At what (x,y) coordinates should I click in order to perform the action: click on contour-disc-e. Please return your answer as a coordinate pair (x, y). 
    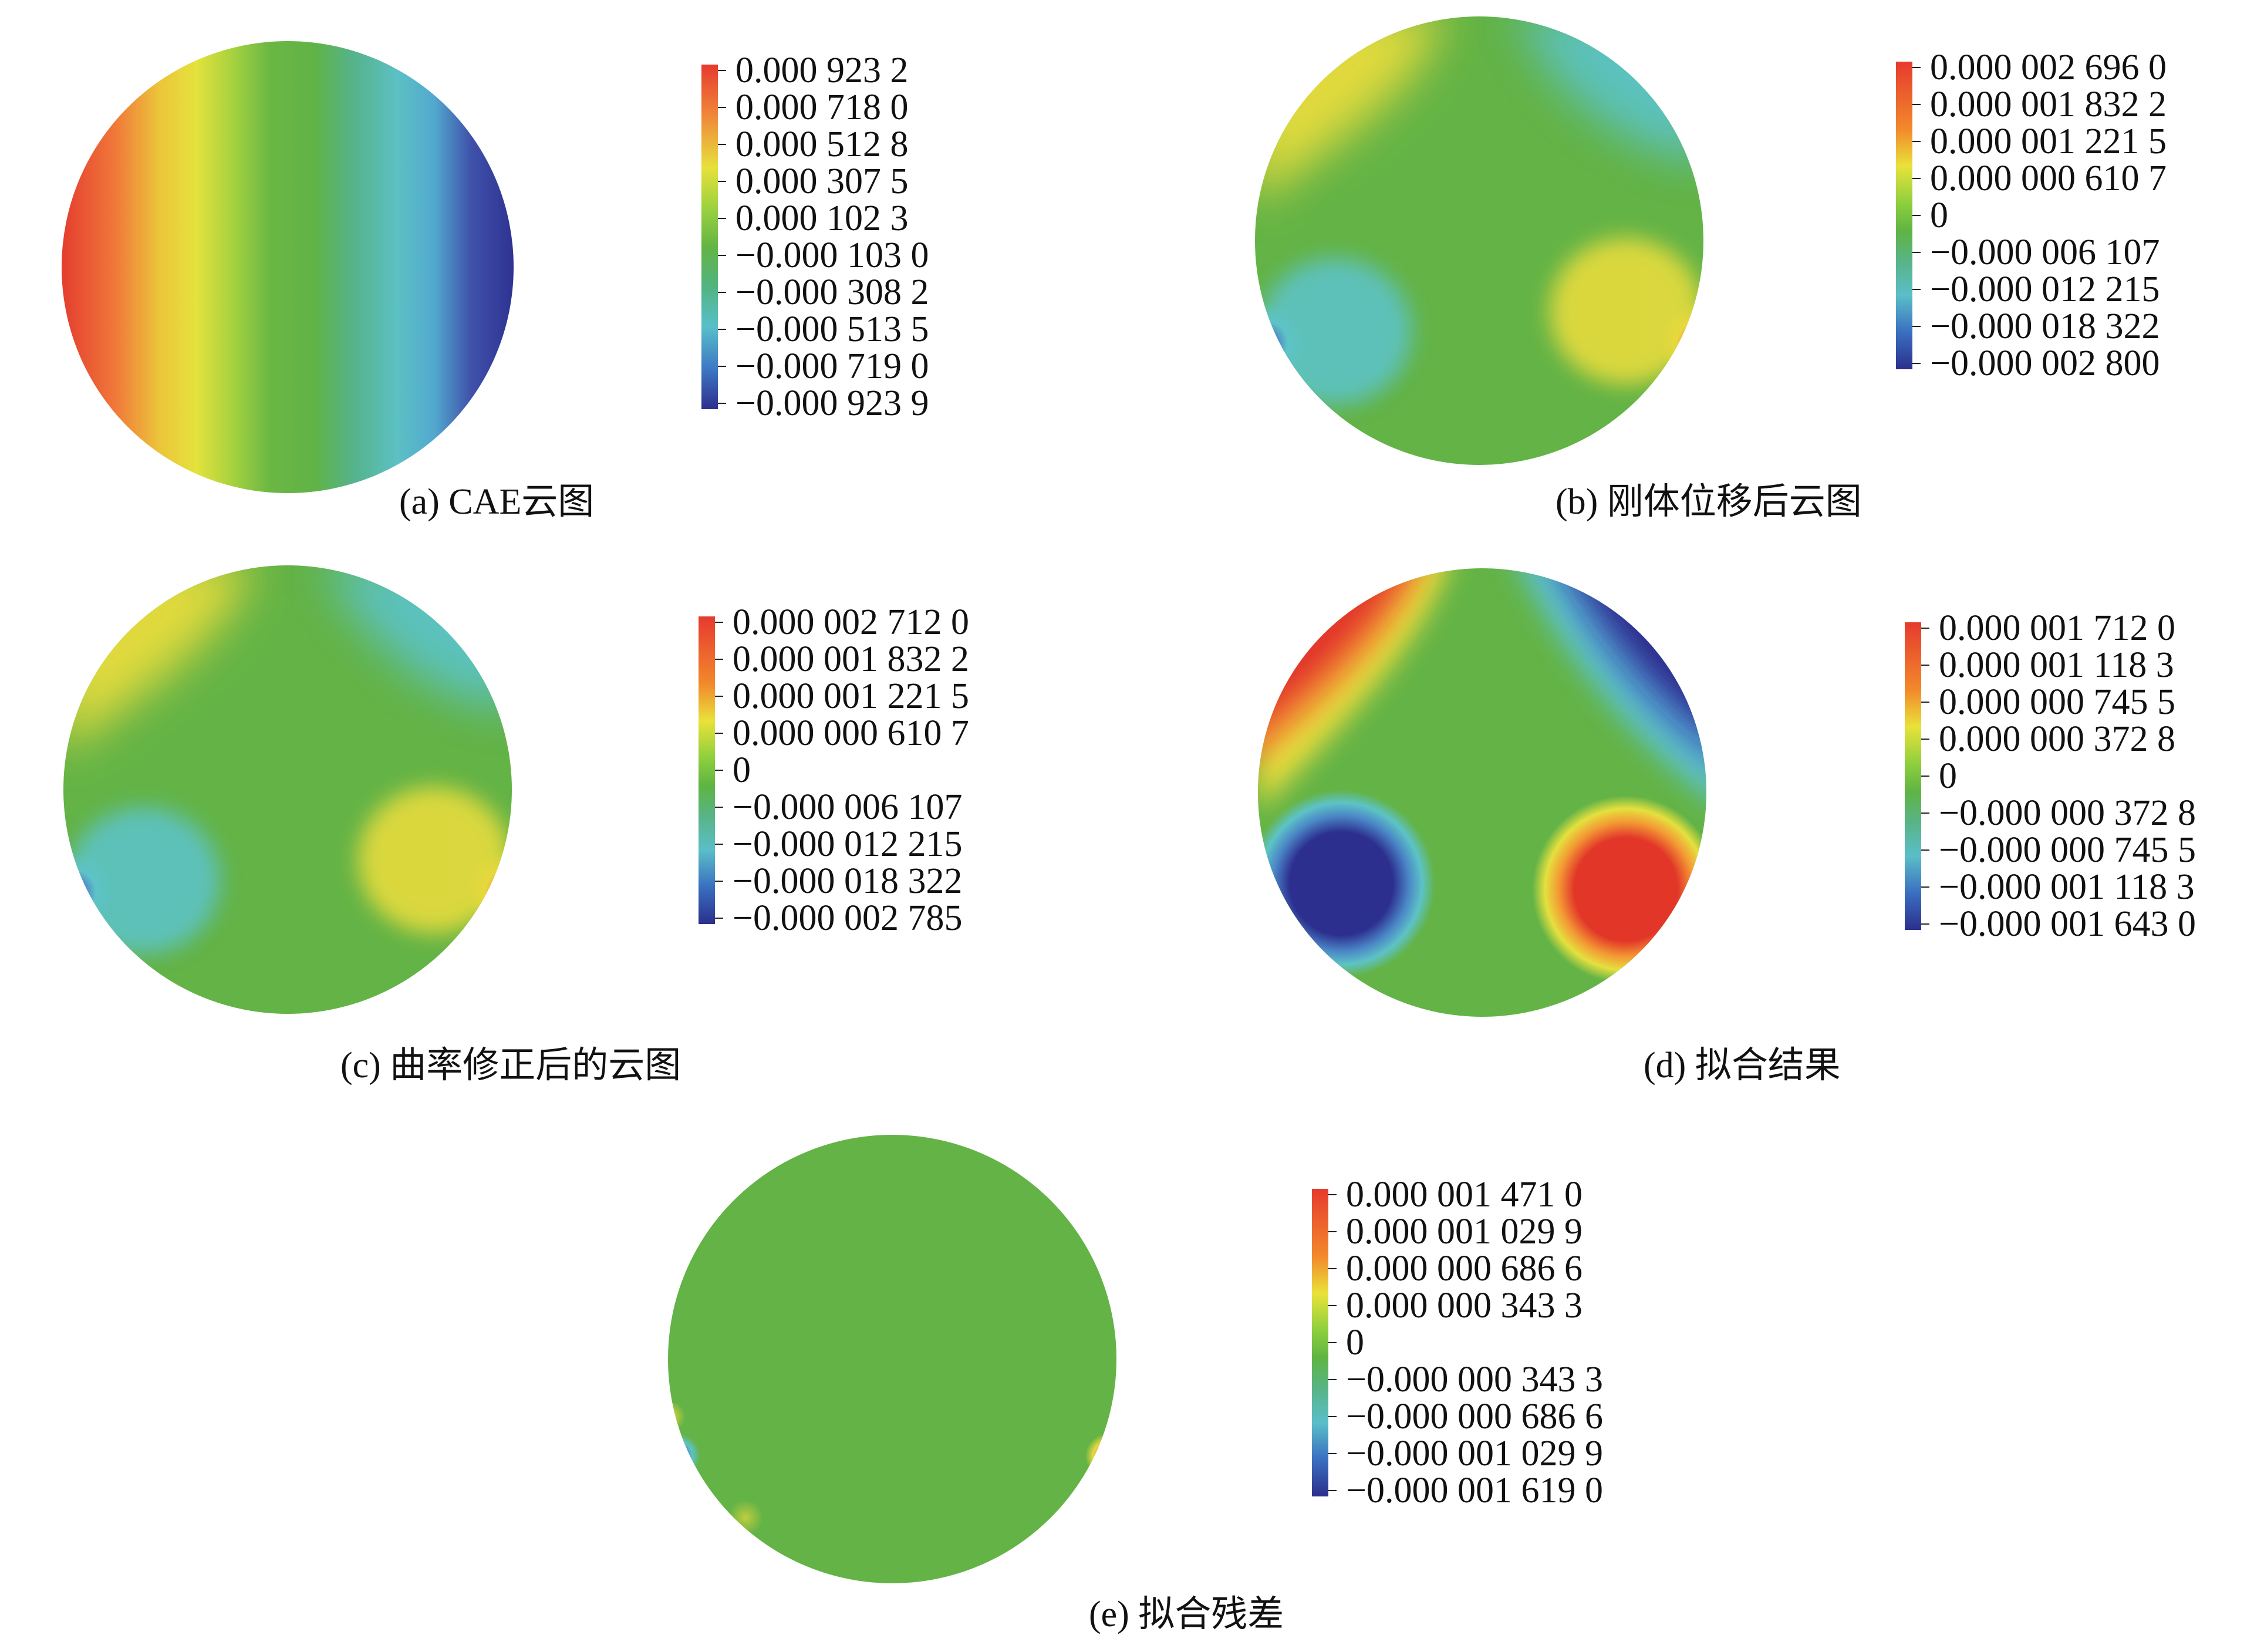
    Looking at the image, I should click on (892, 1359).